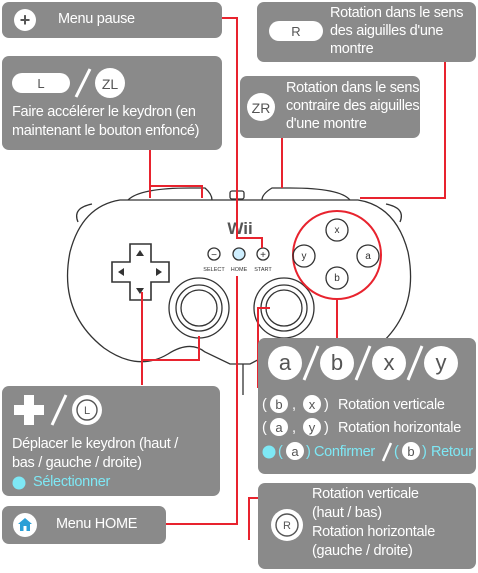 The image size is (478, 573). I want to click on rstick-desc-2: (haut / bas), so click(347, 513).